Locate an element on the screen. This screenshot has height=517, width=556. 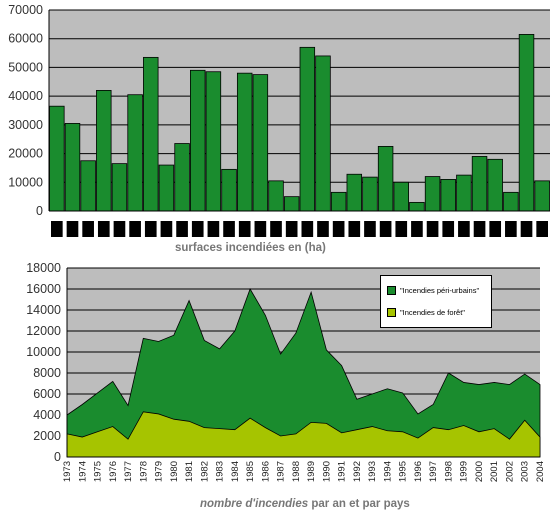
chart2-xtick-label: 1992 is located at coordinates (357, 471).